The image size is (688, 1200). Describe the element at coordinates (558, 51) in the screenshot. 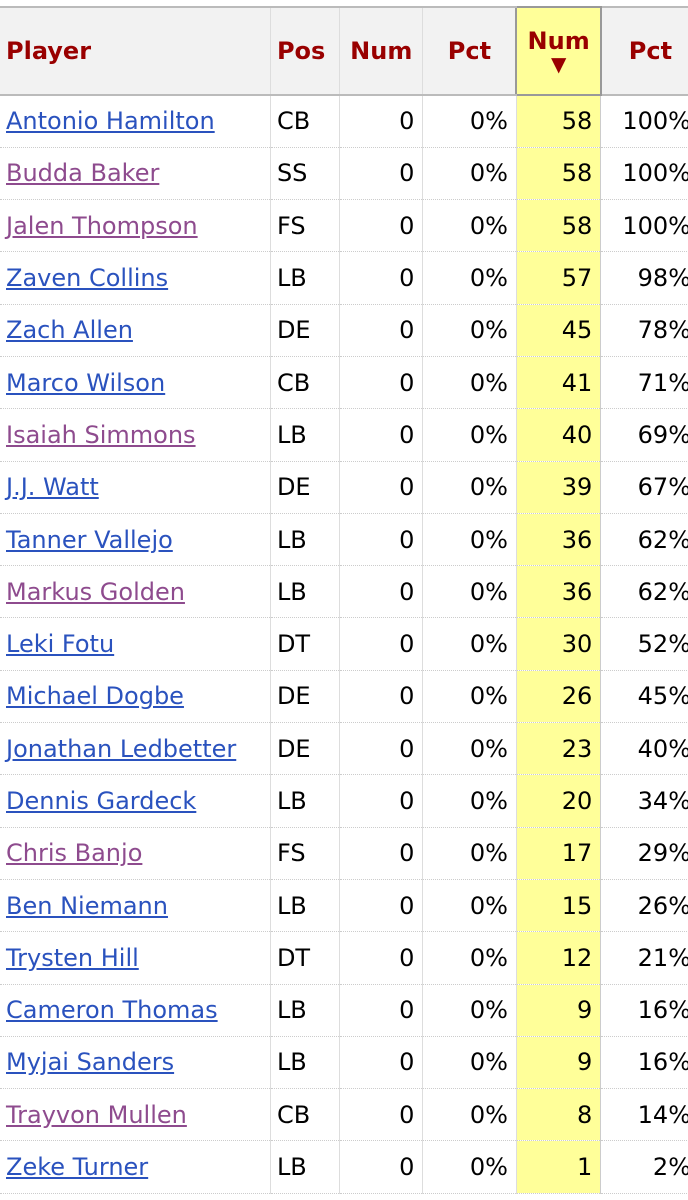

I see `column-header-defense-num: Num ▼` at that location.